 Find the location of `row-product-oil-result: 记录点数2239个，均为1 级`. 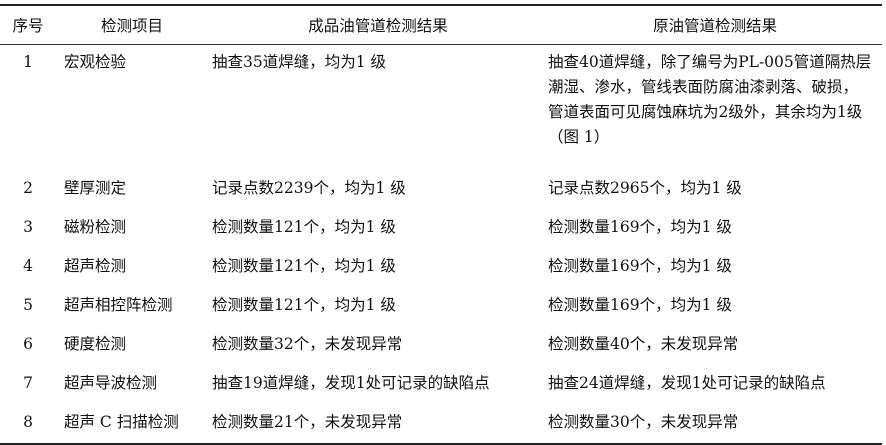

row-product-oil-result: 记录点数2239个，均为1 级 is located at coordinates (309, 188).